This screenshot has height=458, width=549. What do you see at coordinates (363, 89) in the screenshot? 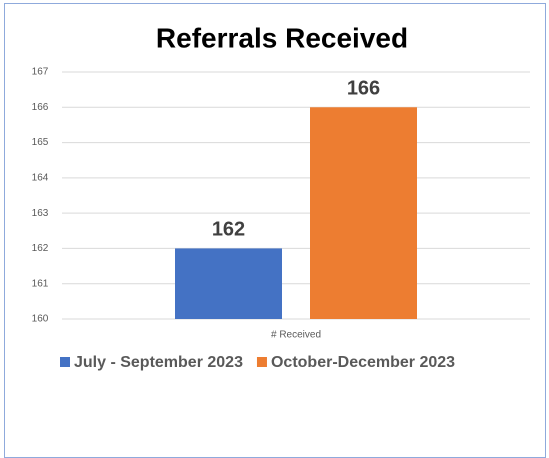
I see `data-label: 166` at bounding box center [363, 89].